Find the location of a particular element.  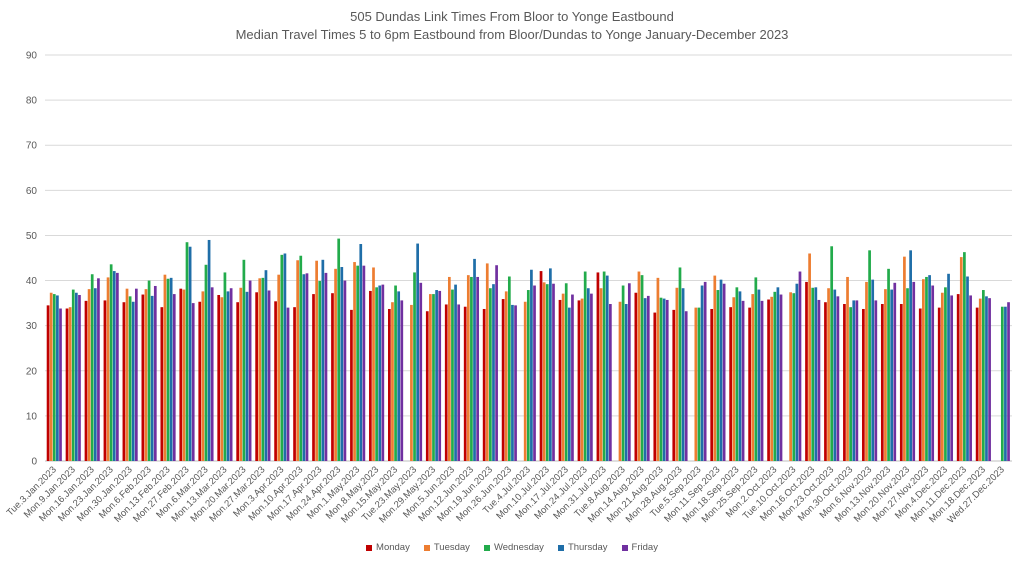

legend-label: Thursday is located at coordinates (587, 547).